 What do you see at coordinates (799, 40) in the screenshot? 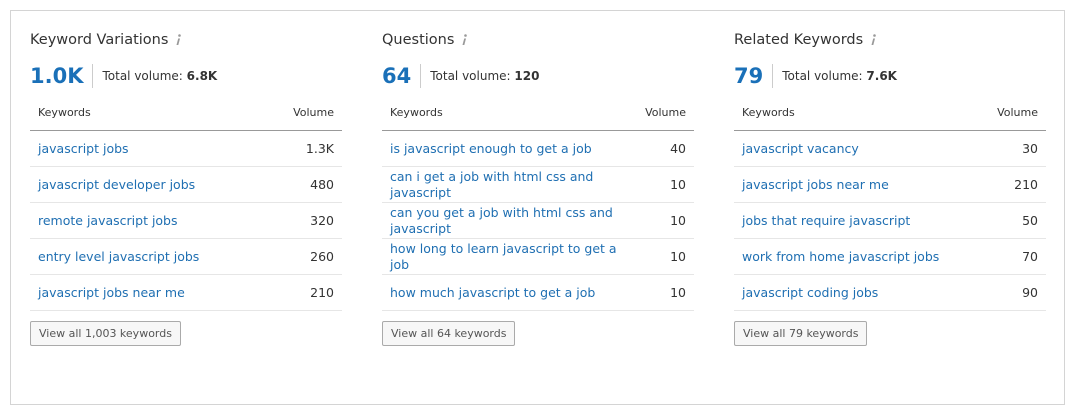
I see `title-text: Related Keywords` at bounding box center [799, 40].